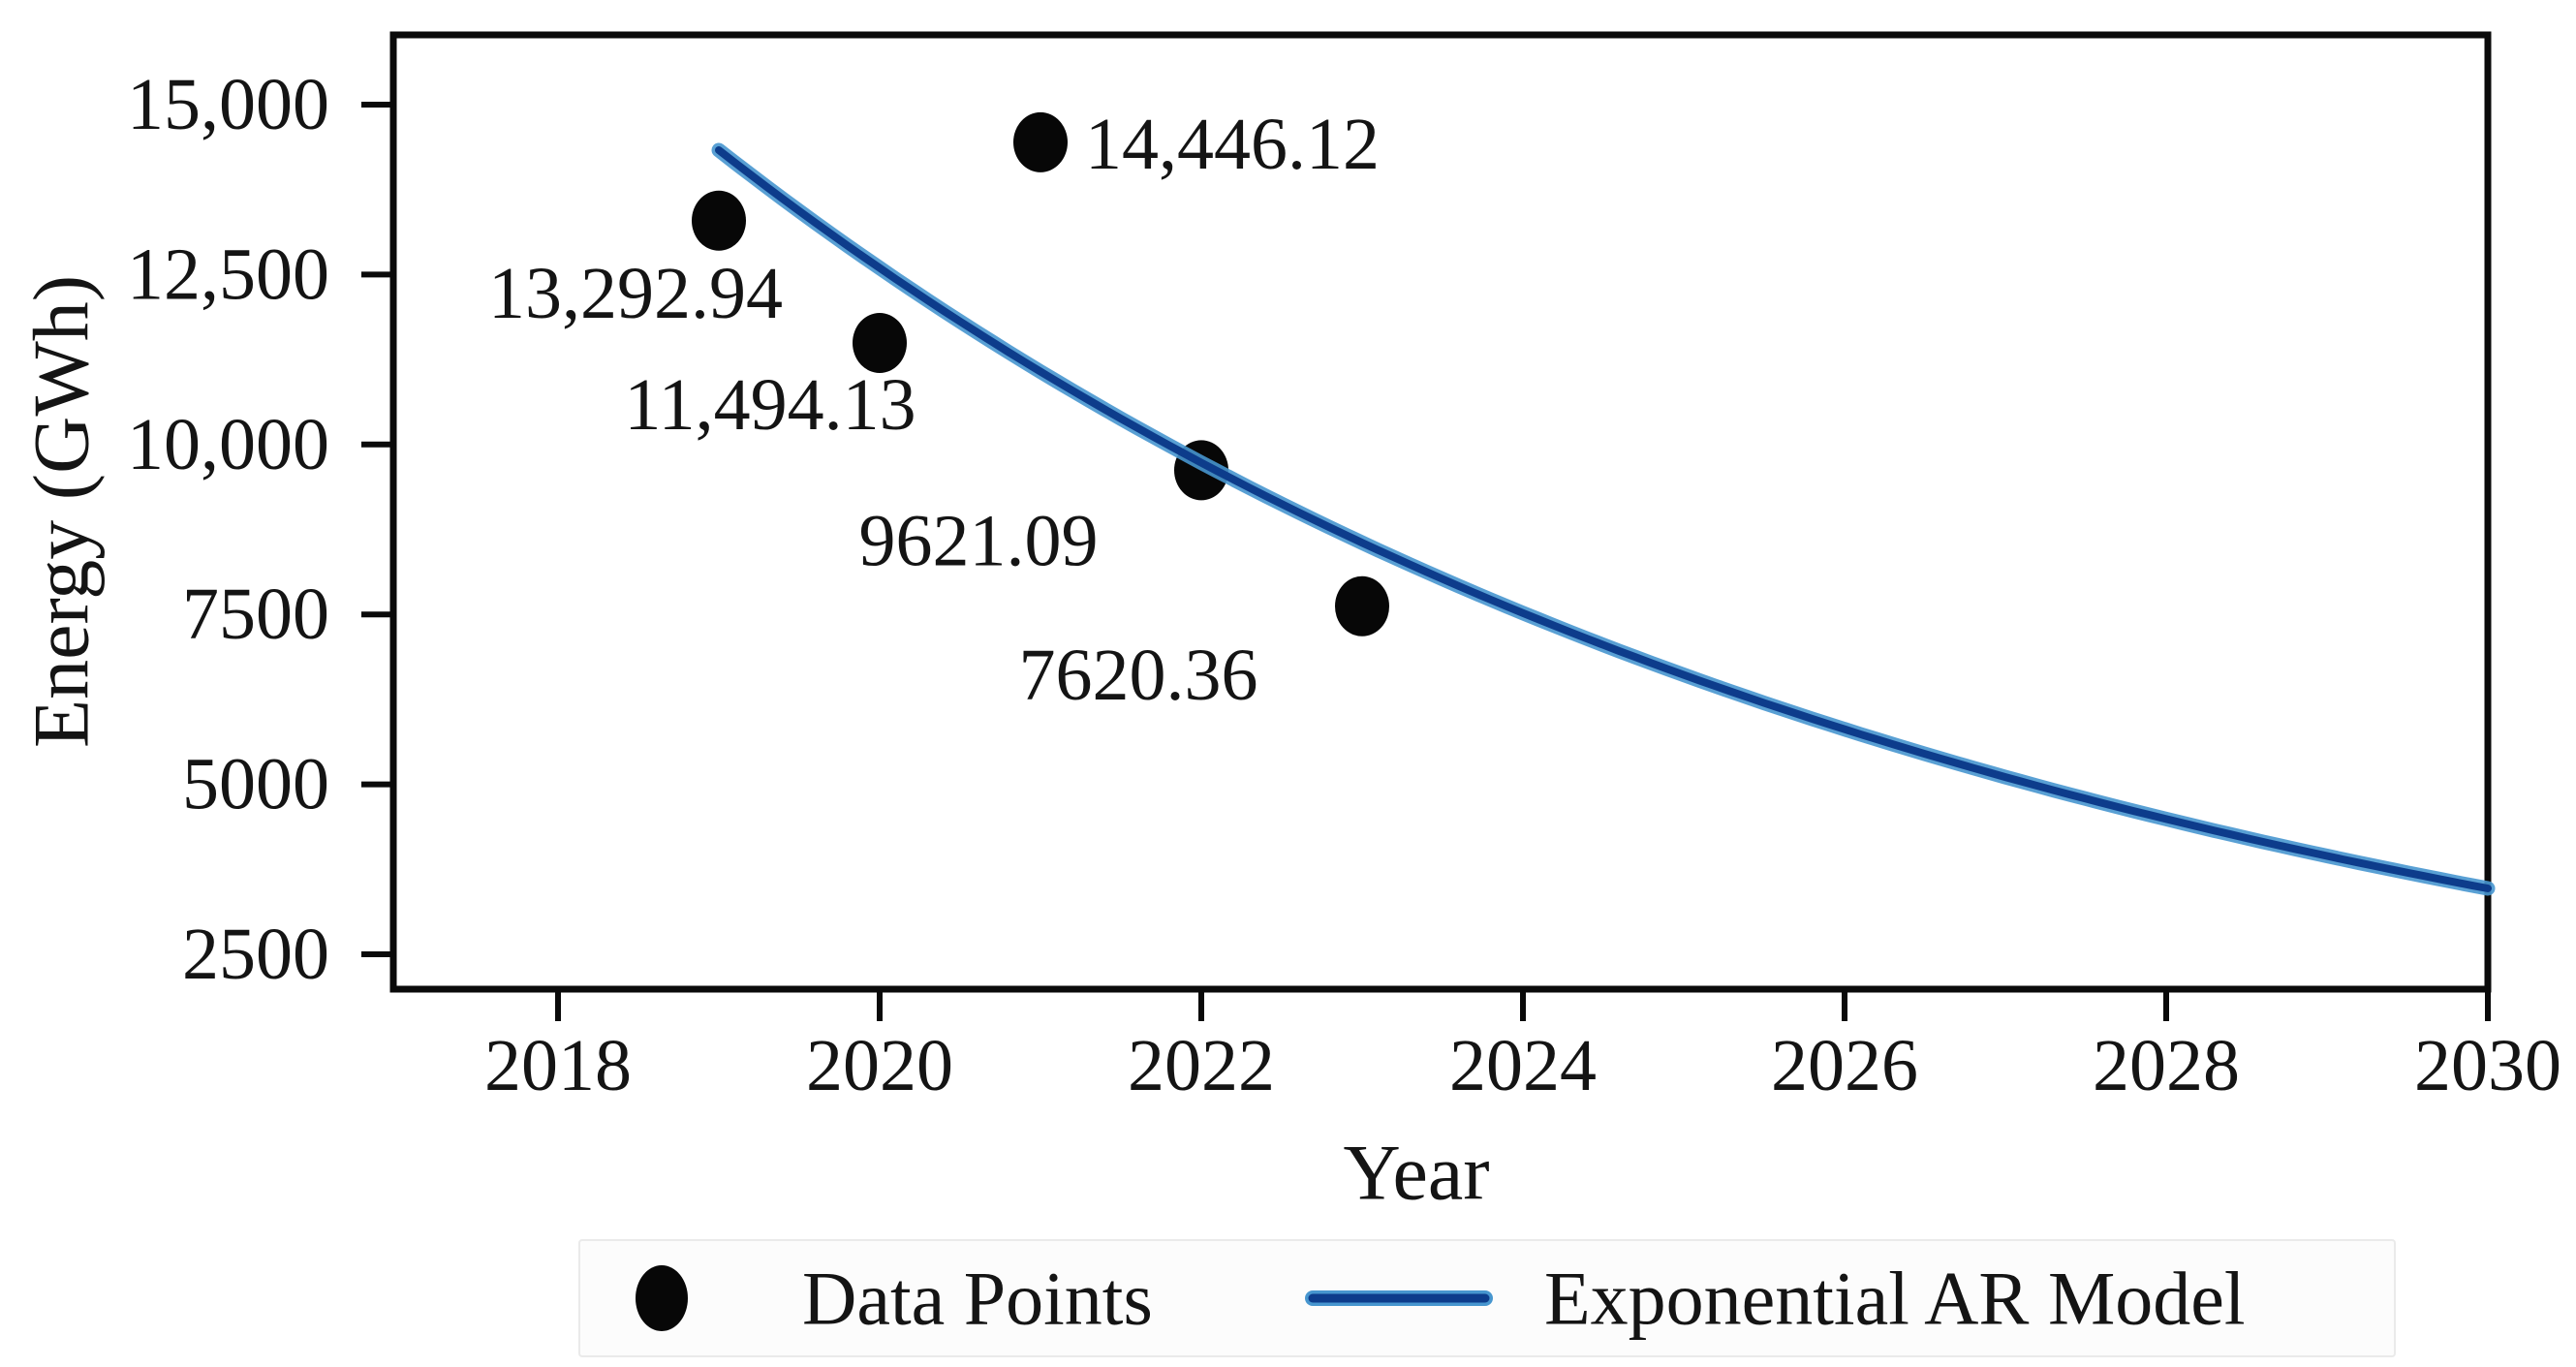 The width and height of the screenshot is (2576, 1367). Describe the element at coordinates (1416, 1173) in the screenshot. I see `x-axis-title: Year` at that location.